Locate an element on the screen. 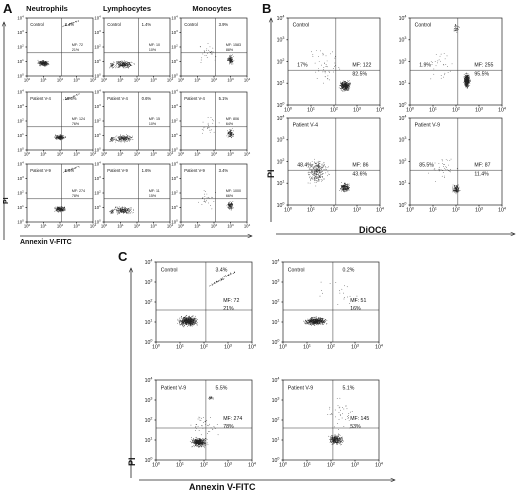  right-percent: 43.6% is located at coordinates (359, 174).